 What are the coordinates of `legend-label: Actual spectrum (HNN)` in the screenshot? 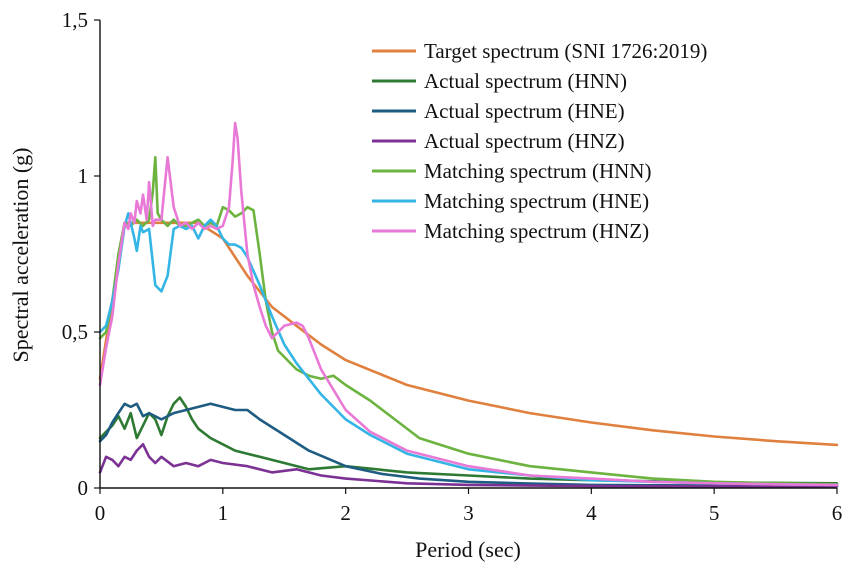 It's located at (525, 81).